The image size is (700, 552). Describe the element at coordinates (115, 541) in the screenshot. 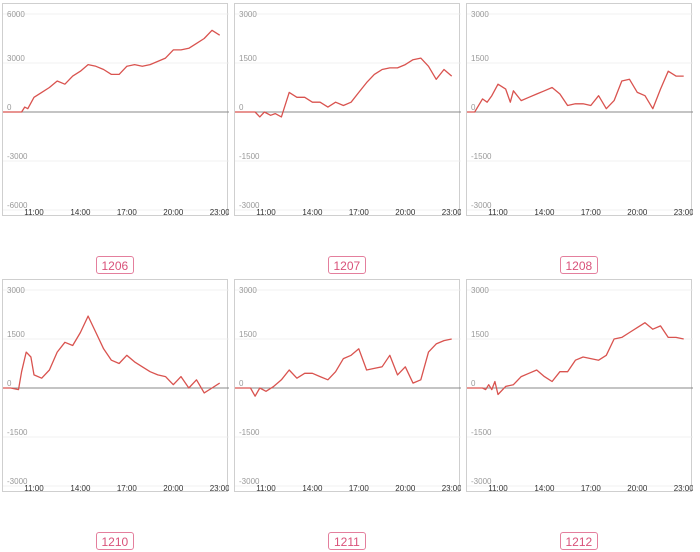

I see `chart-label-1210: 1210` at that location.